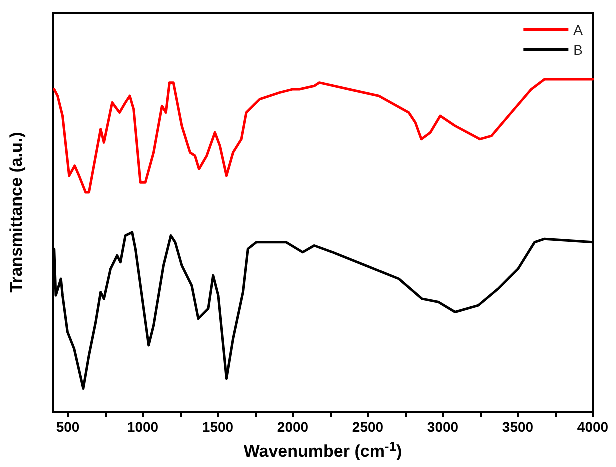 Image resolution: width=616 pixels, height=467 pixels. What do you see at coordinates (443, 427) in the screenshot?
I see `x-tick-label: 3000` at bounding box center [443, 427].